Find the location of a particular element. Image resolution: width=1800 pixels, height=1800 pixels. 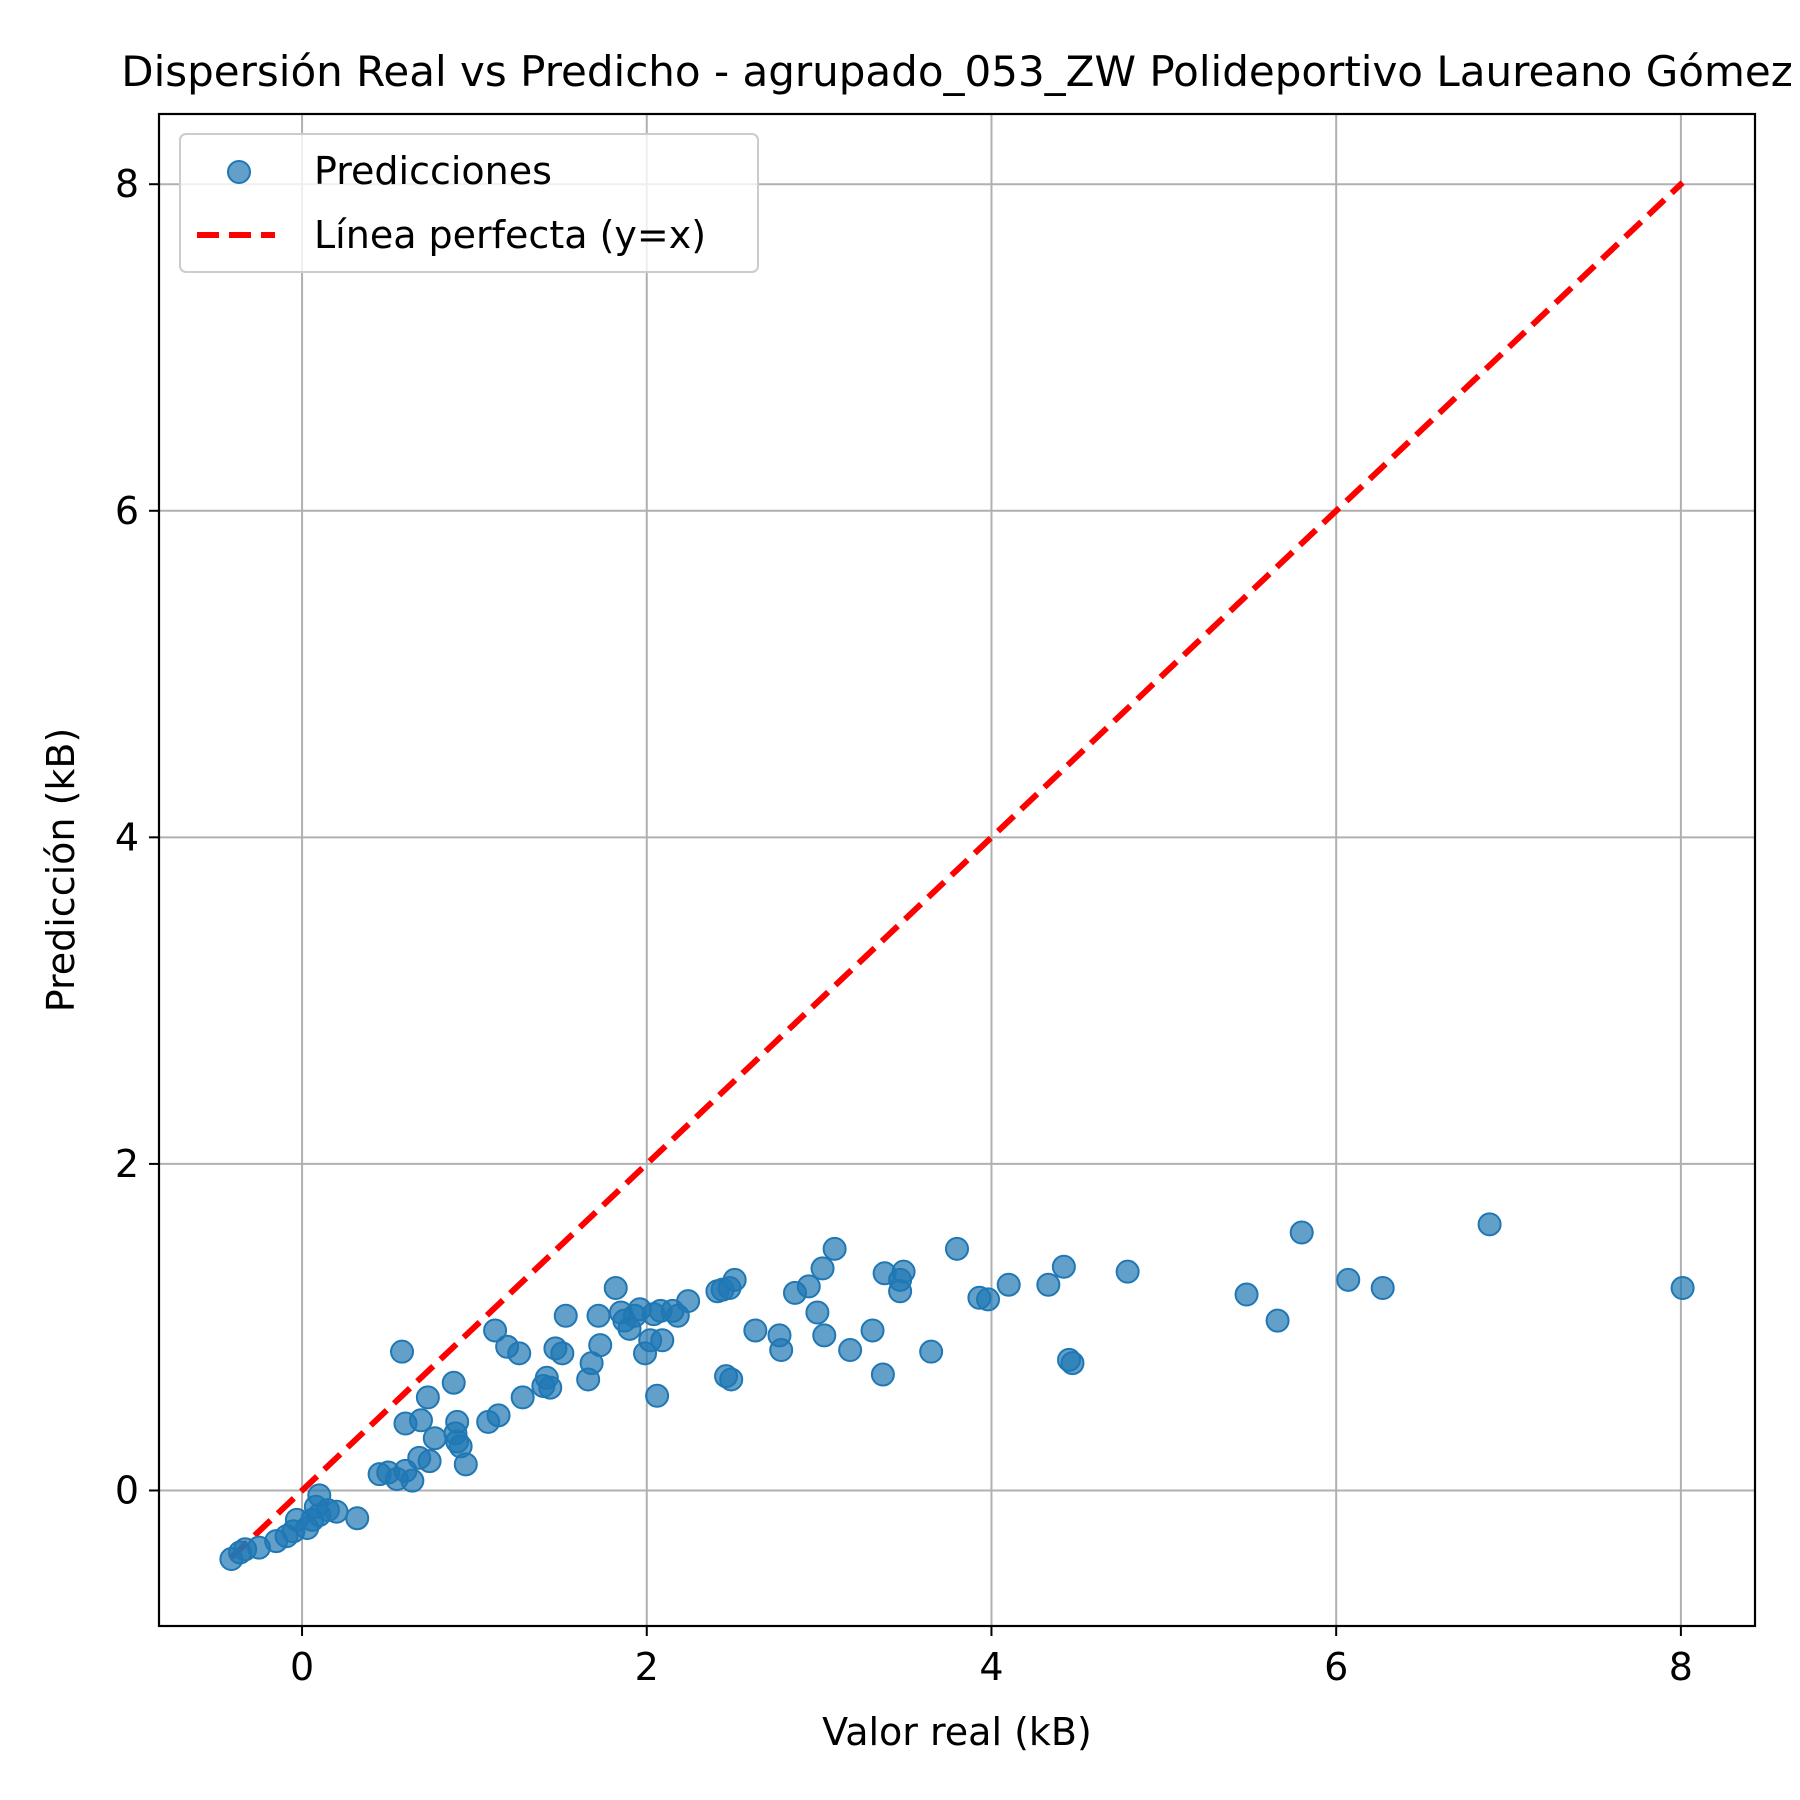

legend: Predicciones Línea perfecta (y=x) is located at coordinates (469, 203).